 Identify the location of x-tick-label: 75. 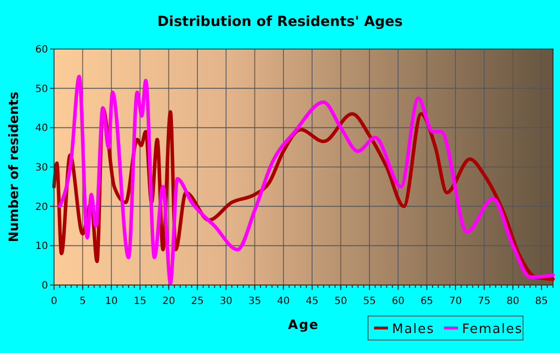
(484, 301).